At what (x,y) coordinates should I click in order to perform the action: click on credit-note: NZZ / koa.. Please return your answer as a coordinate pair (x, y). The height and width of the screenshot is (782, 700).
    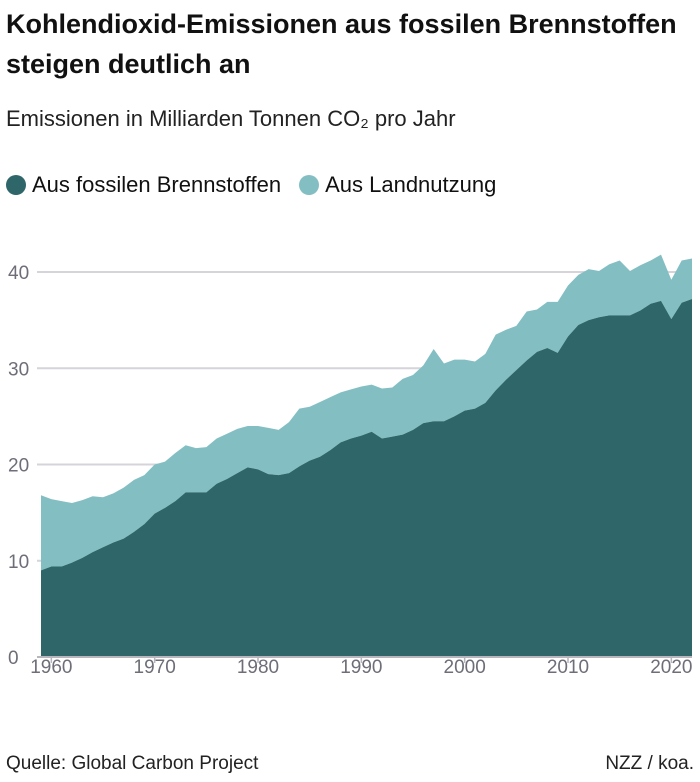
    Looking at the image, I should click on (649, 763).